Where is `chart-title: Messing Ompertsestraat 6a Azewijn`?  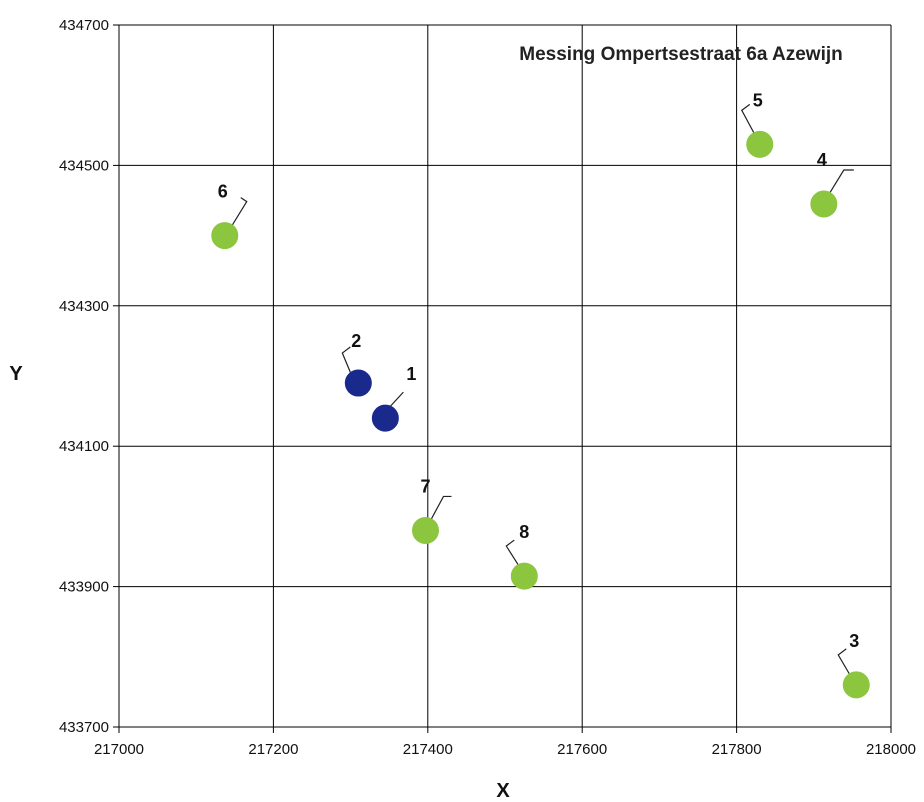 chart-title: Messing Ompertsestraat 6a Azewijn is located at coordinates (680, 54).